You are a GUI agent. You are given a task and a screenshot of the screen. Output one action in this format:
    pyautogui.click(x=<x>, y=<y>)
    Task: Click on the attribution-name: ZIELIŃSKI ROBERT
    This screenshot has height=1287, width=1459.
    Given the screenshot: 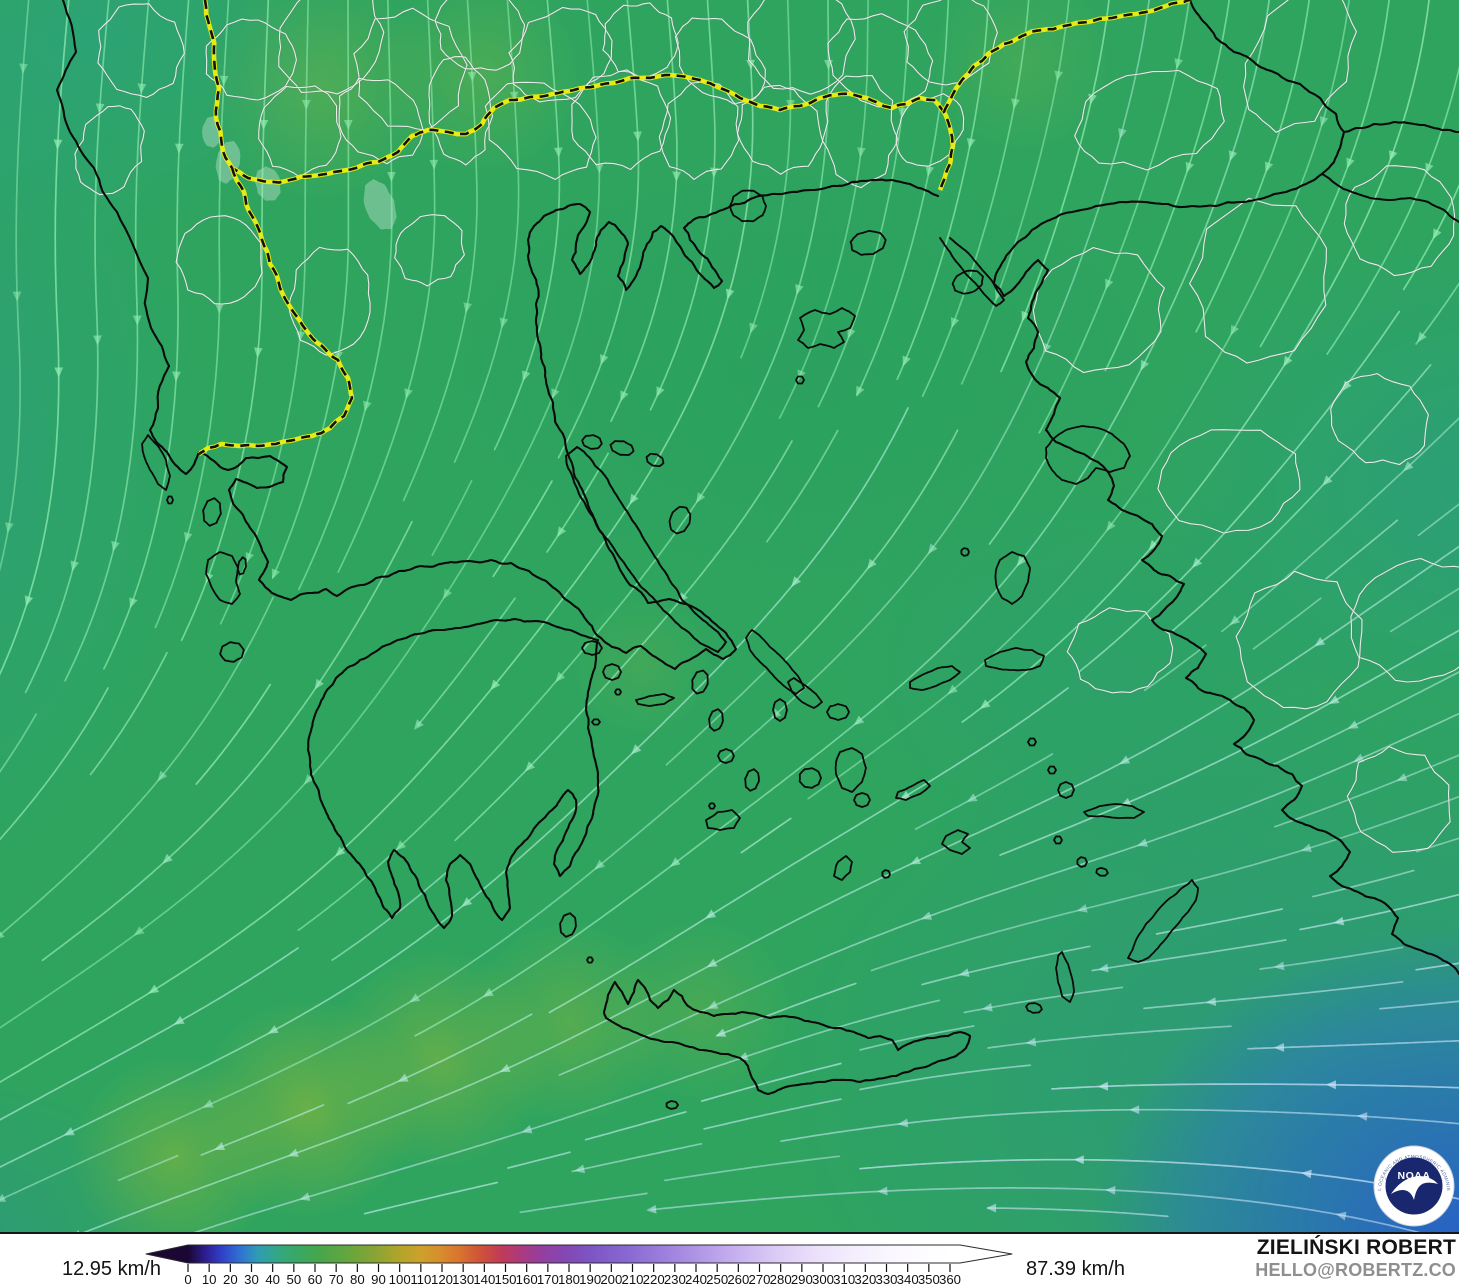 What is the action you would take?
    pyautogui.click(x=1356, y=1247)
    